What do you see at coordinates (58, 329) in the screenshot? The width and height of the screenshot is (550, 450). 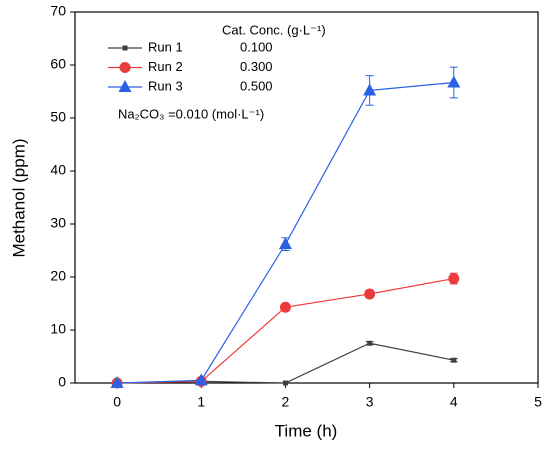 I see `y-tick-label: 10` at bounding box center [58, 329].